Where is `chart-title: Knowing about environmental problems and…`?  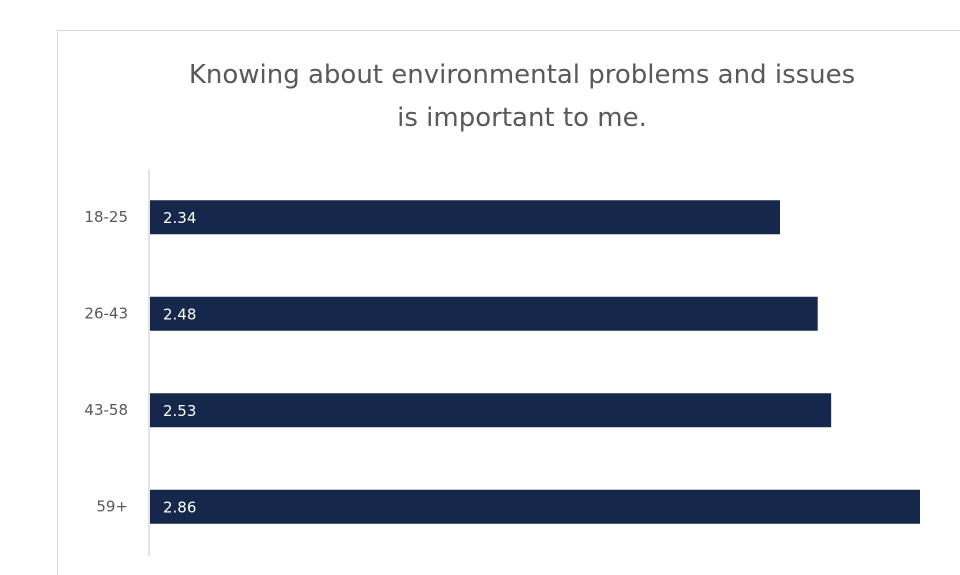 chart-title: Knowing about environmental problems and… is located at coordinates (522, 96).